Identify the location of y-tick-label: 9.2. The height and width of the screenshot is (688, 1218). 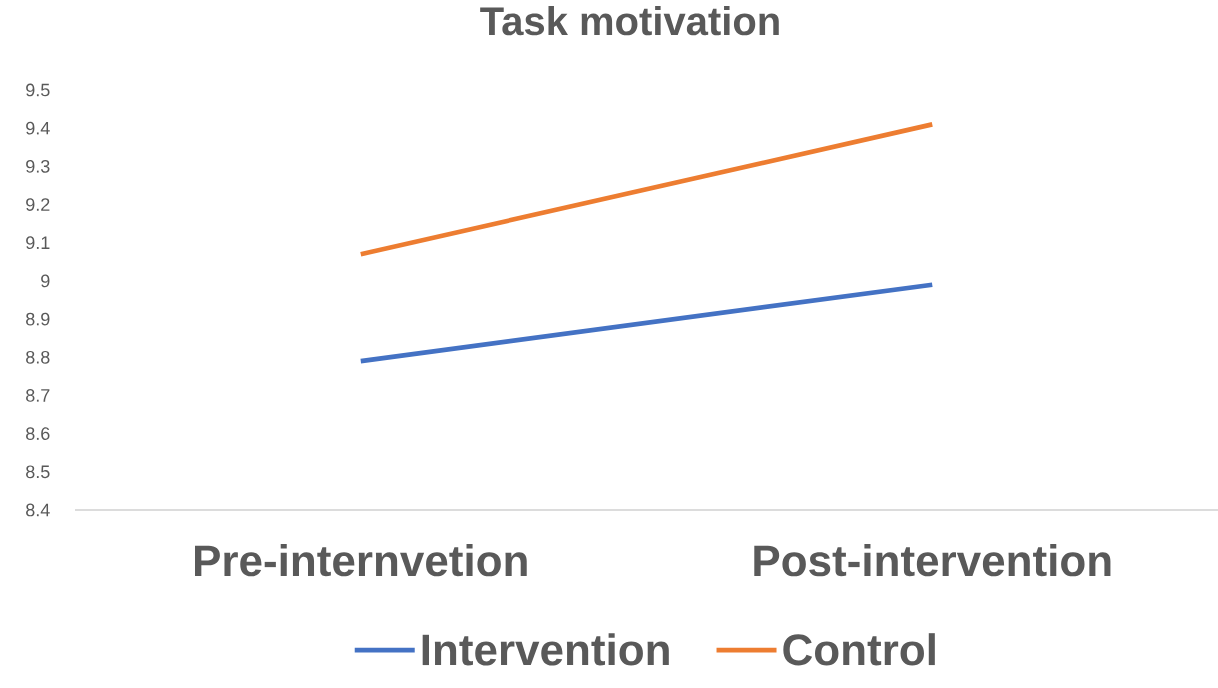
(38, 204).